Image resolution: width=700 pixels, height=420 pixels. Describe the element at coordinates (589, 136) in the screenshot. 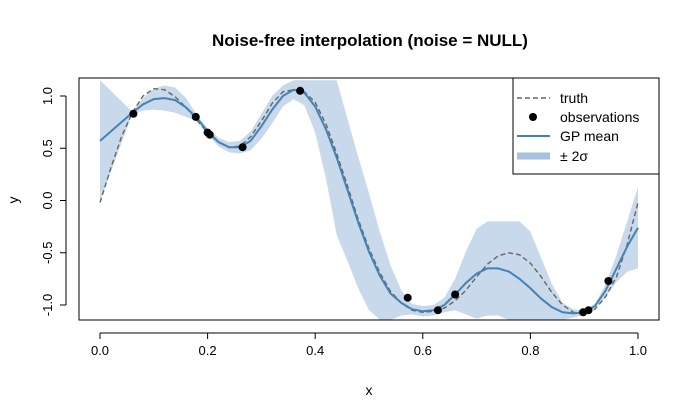

I see `legend-gp-mean-label: GP mean` at that location.